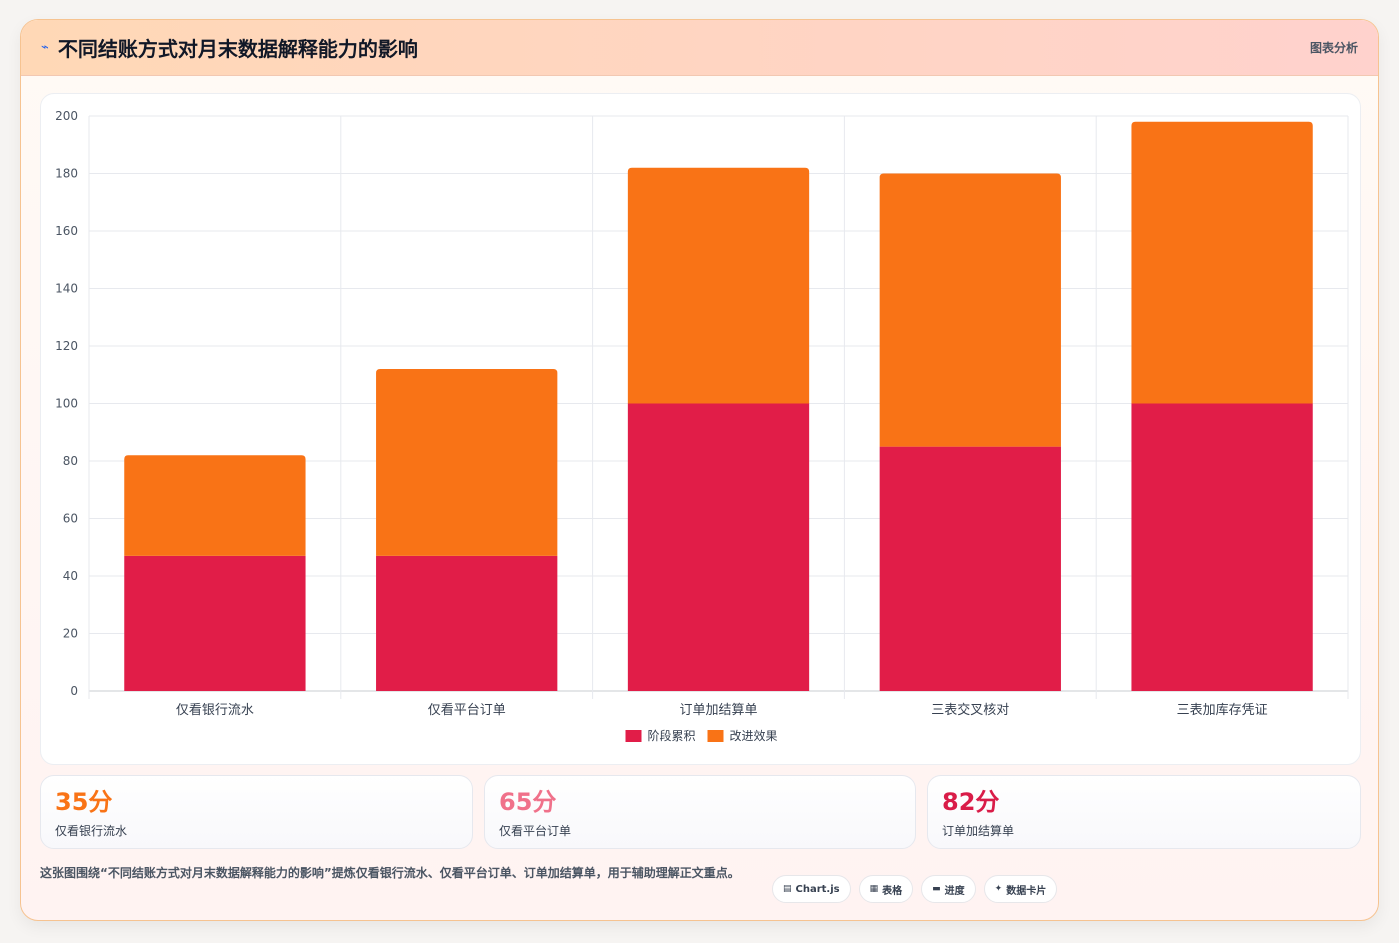 This screenshot has height=943, width=1399. What do you see at coordinates (70, 634) in the screenshot?
I see `y-tick-label: 20` at bounding box center [70, 634].